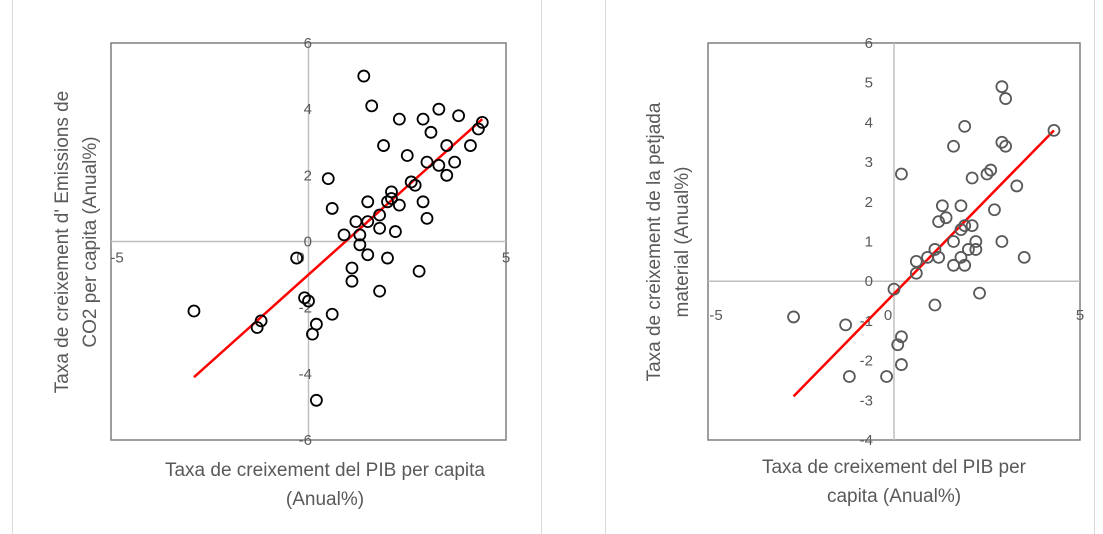 The height and width of the screenshot is (534, 1103). What do you see at coordinates (869, 162) in the screenshot?
I see `y-tick-label: 3` at bounding box center [869, 162].